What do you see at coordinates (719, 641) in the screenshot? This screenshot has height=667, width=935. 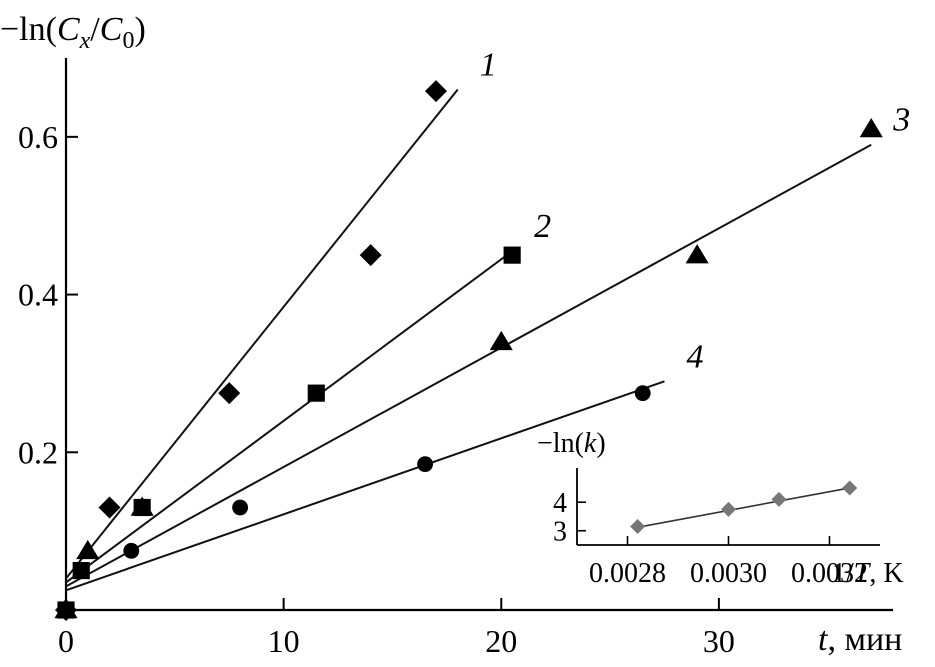 I see `x-tick-label: 30` at bounding box center [719, 641].